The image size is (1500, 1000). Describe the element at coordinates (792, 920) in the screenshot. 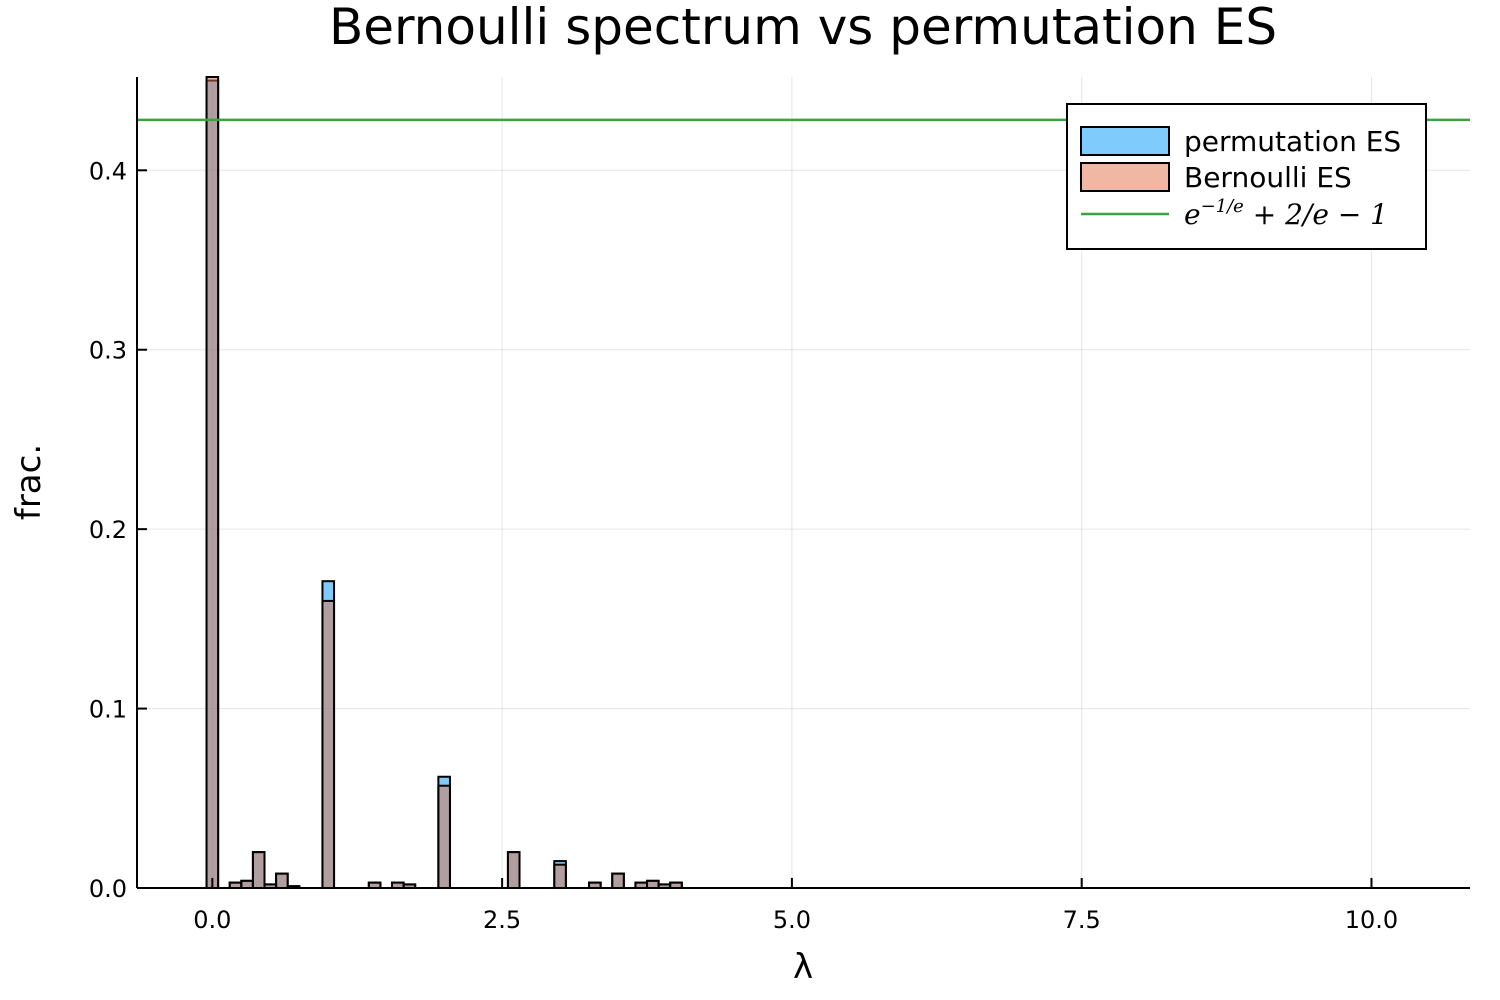

I see `x-tick-label-2: 5.0` at that location.